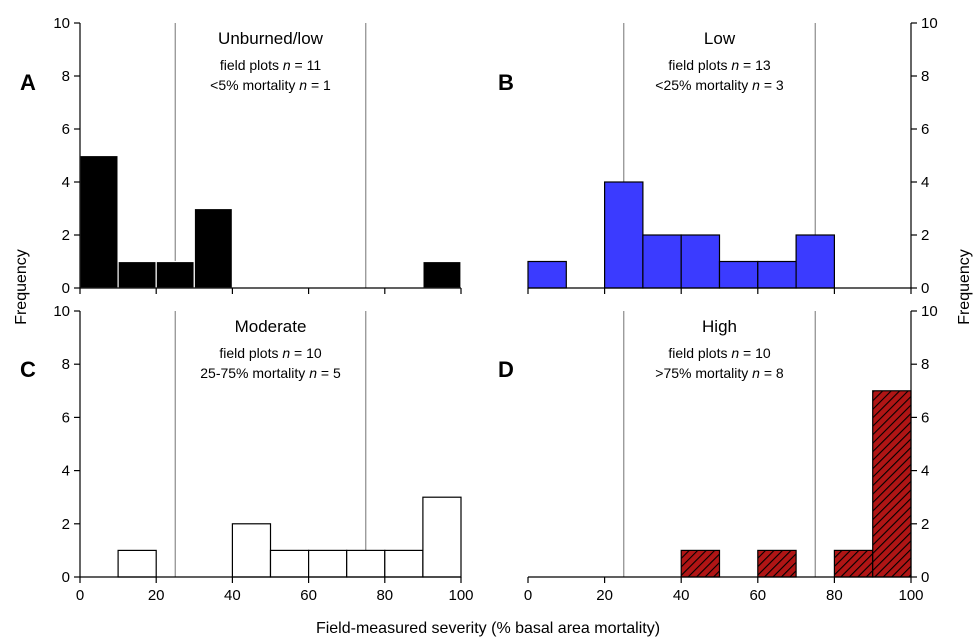 This screenshot has width=977, height=641. I want to click on panel-title: High, so click(719, 326).